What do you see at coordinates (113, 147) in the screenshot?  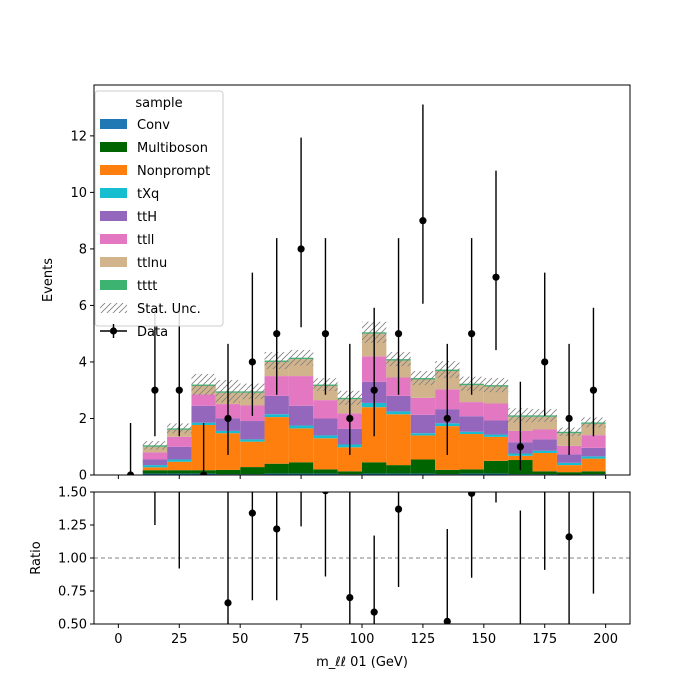 I see `legend-swatch-multiboson` at bounding box center [113, 147].